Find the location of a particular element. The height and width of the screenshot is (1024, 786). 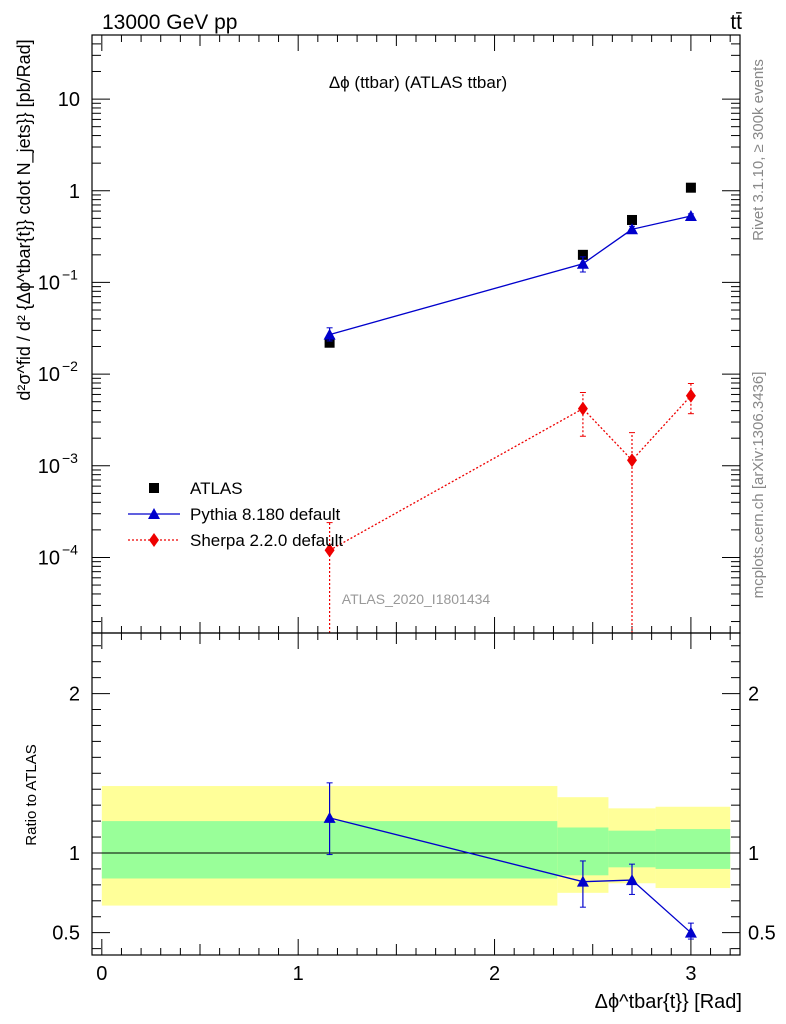

legend-item: Pythia 8.180 default is located at coordinates (234, 514).